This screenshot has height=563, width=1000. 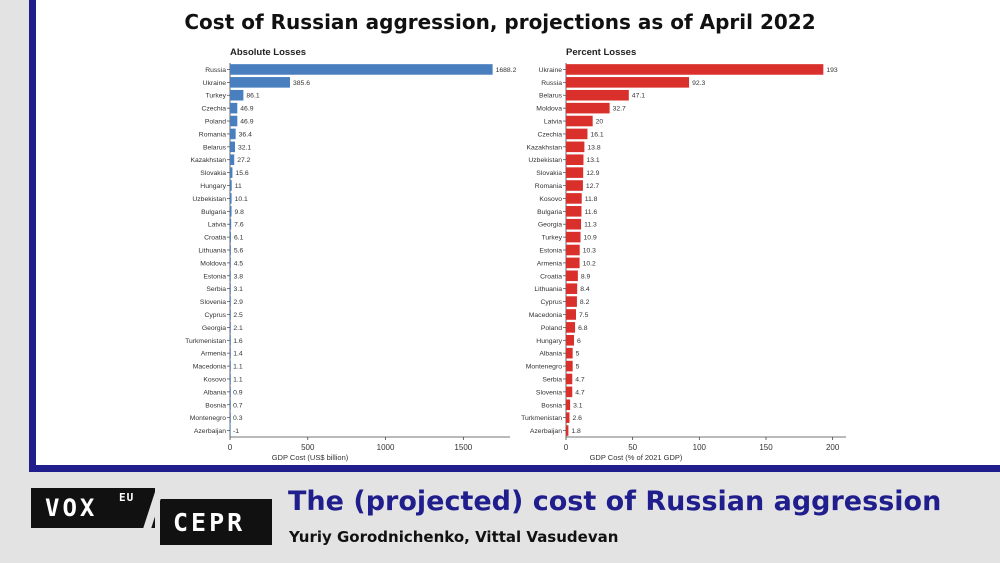 I want to click on percent-value-label: 92.3, so click(x=698, y=83).